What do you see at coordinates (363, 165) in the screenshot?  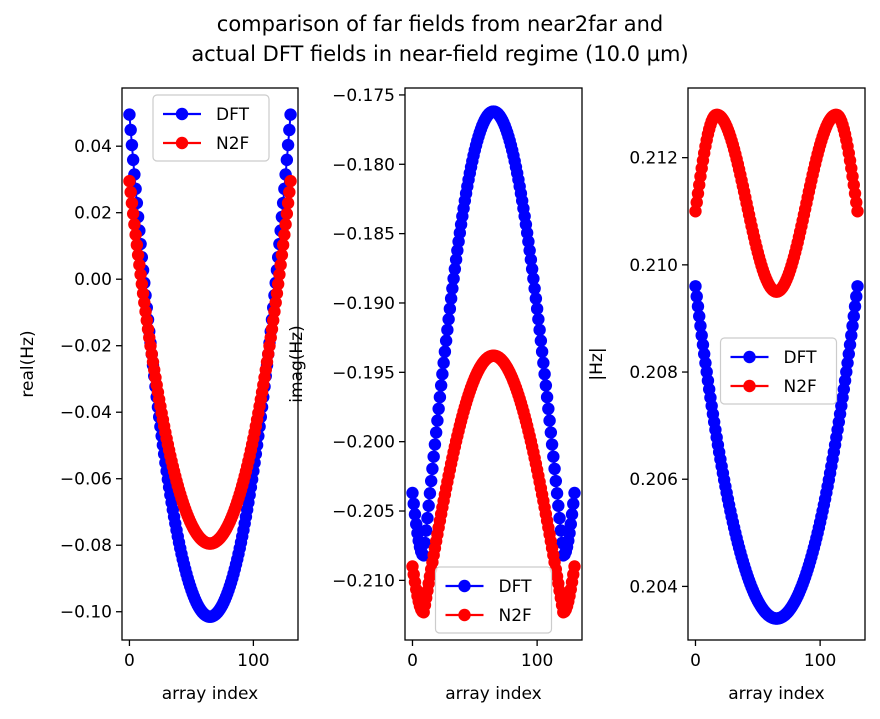 I see `y-tick-label: −0.180` at bounding box center [363, 165].